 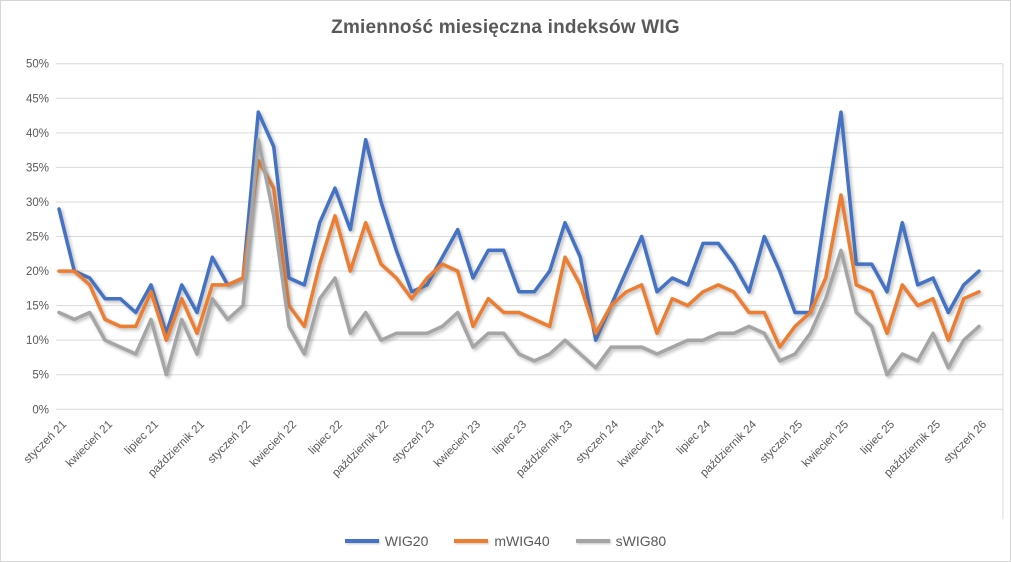 I want to click on y-axis-tick-label: 15%, so click(x=37, y=307).